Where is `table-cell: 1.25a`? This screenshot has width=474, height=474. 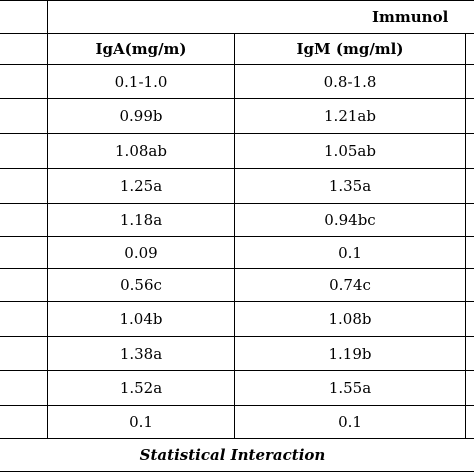 table-cell: 1.25a is located at coordinates (141, 186).